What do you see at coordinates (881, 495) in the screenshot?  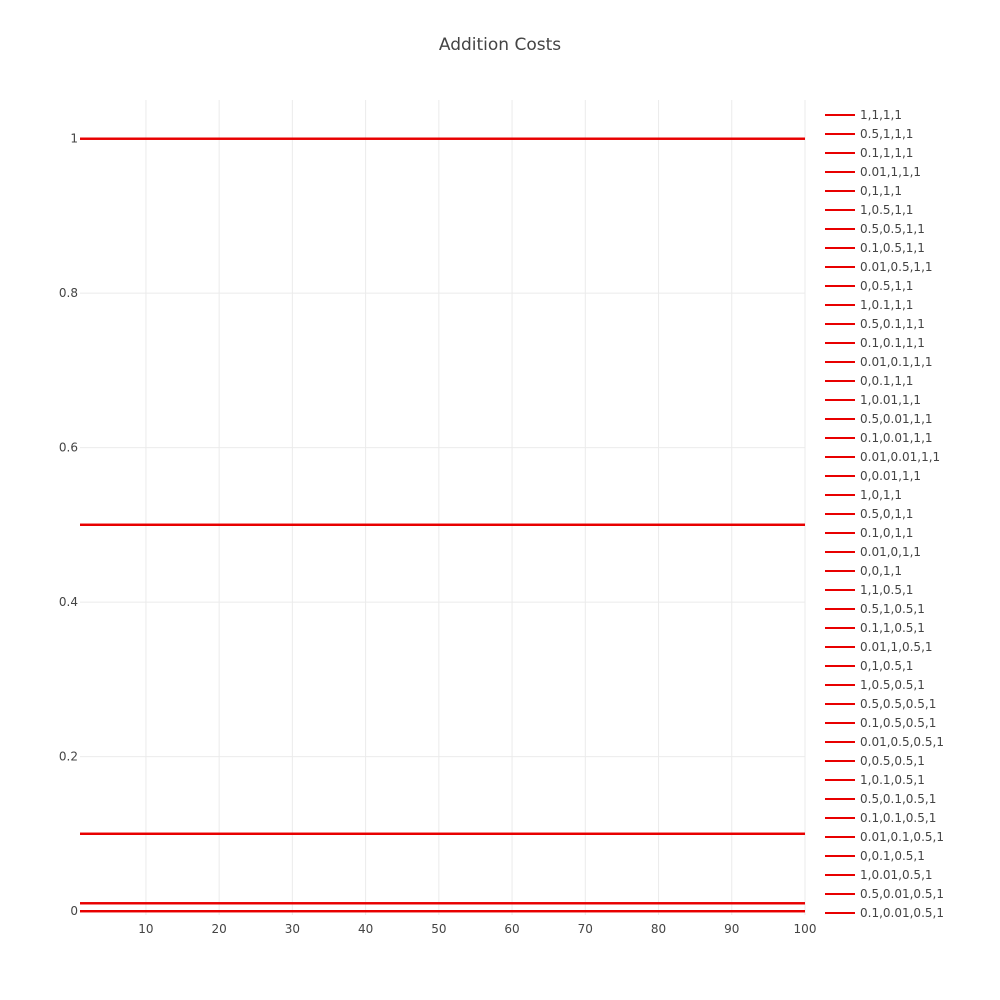 I see `legend-label: 1,0,1,1` at bounding box center [881, 495].